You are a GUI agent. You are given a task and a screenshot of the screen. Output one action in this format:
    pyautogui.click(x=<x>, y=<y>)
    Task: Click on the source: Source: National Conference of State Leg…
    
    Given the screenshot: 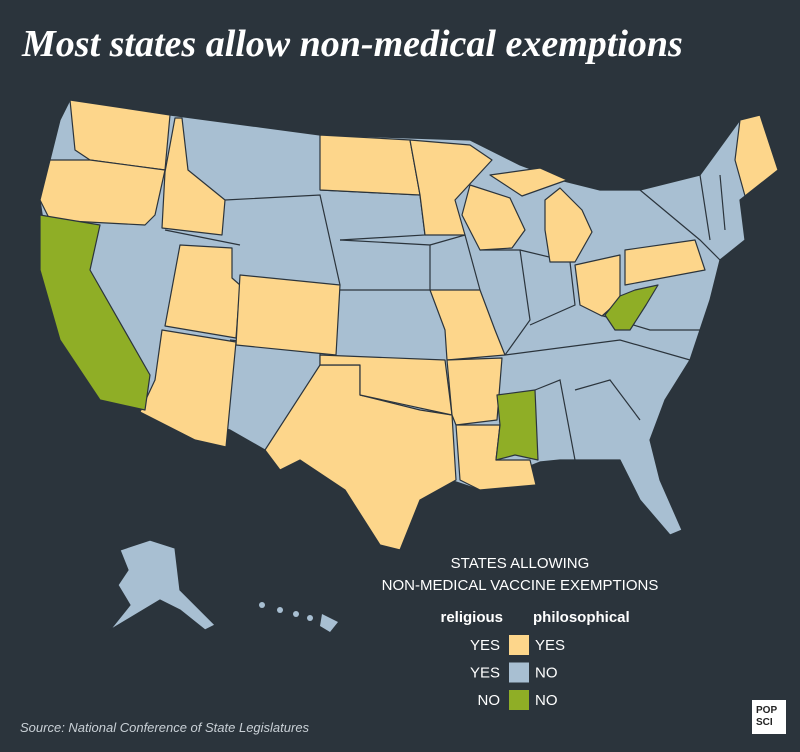 What is the action you would take?
    pyautogui.click(x=165, y=727)
    